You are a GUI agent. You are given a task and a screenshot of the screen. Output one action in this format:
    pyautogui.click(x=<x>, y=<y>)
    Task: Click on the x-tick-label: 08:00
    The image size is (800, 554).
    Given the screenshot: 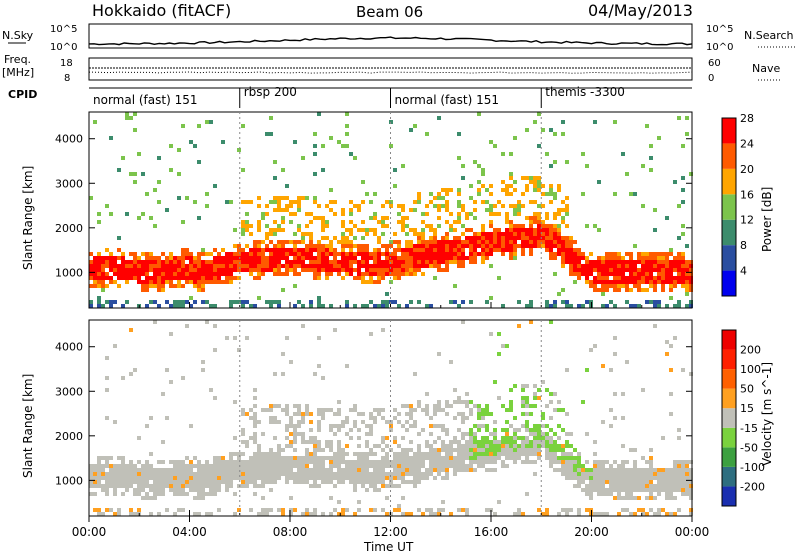 What is the action you would take?
    pyautogui.click(x=290, y=532)
    